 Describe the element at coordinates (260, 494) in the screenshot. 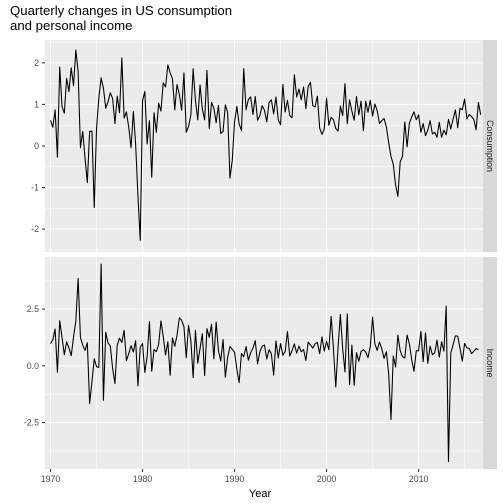

I see `x-axis-title: Year` at that location.